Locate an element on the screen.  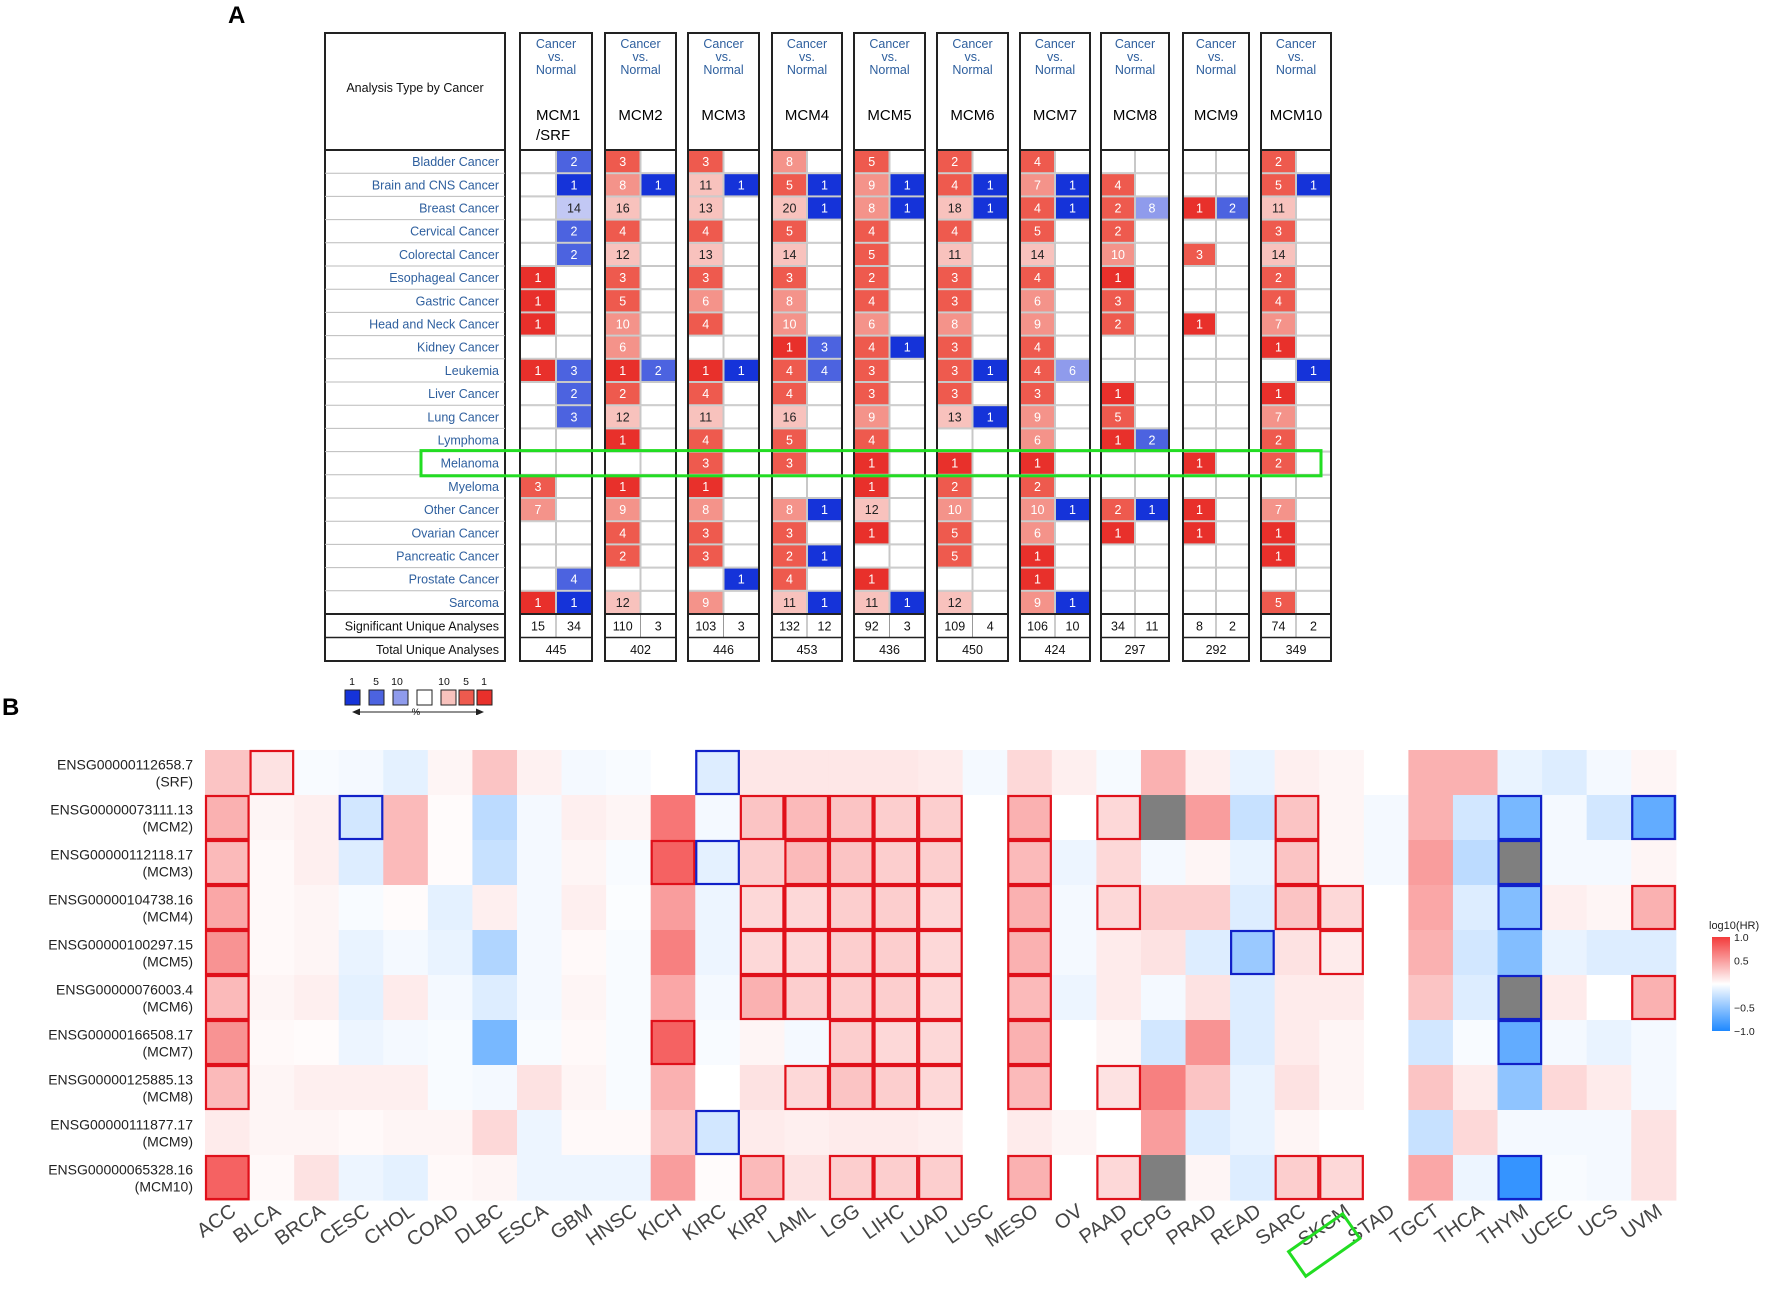
cell-value-down-mcm4: 4 is located at coordinates (824, 371).